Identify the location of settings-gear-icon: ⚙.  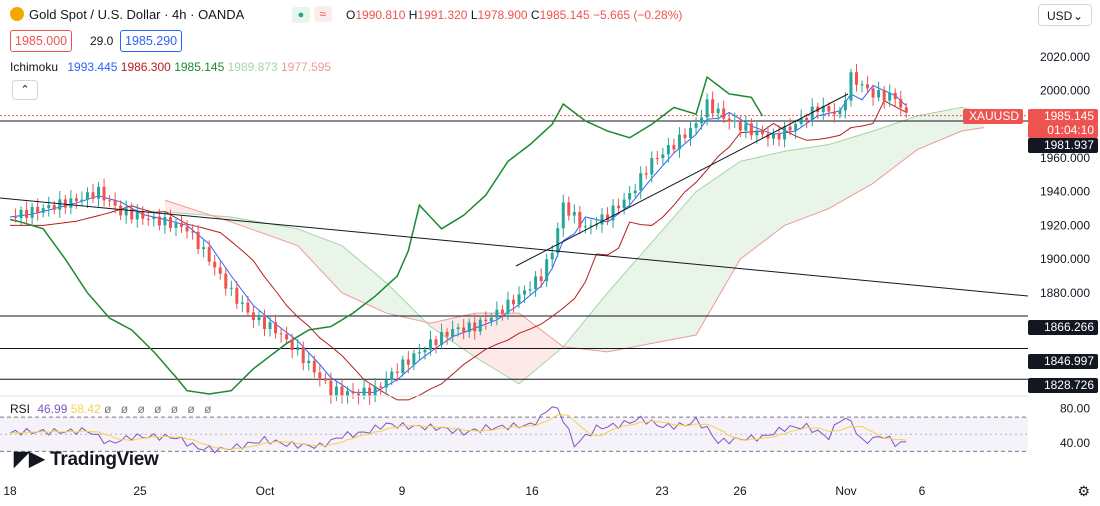
(1083, 491).